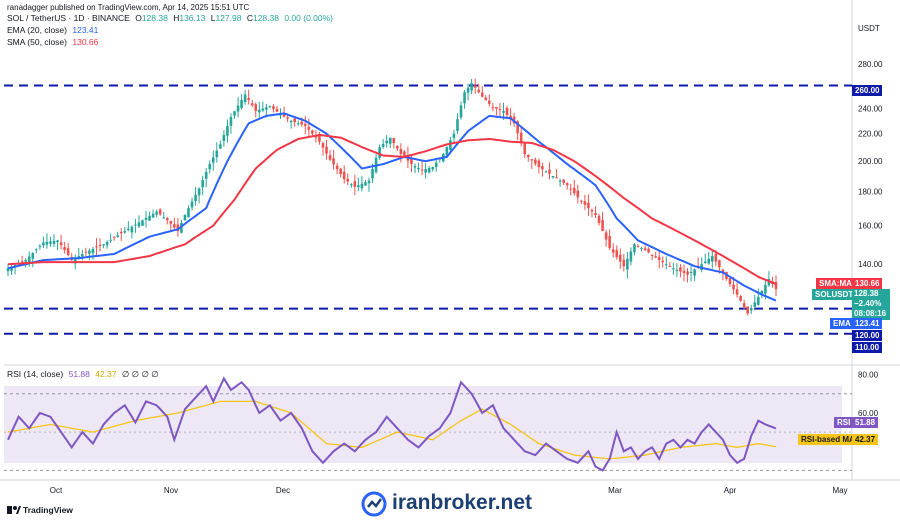  Describe the element at coordinates (14, 510) in the screenshot. I see `tradingview-logo-icon` at that location.